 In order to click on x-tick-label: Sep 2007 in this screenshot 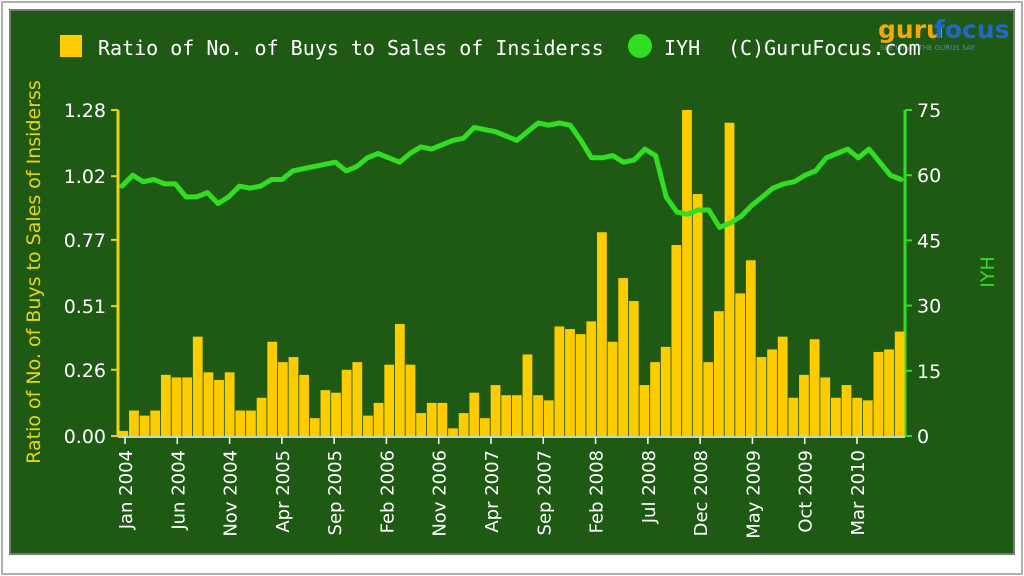, I will do `click(544, 492)`.